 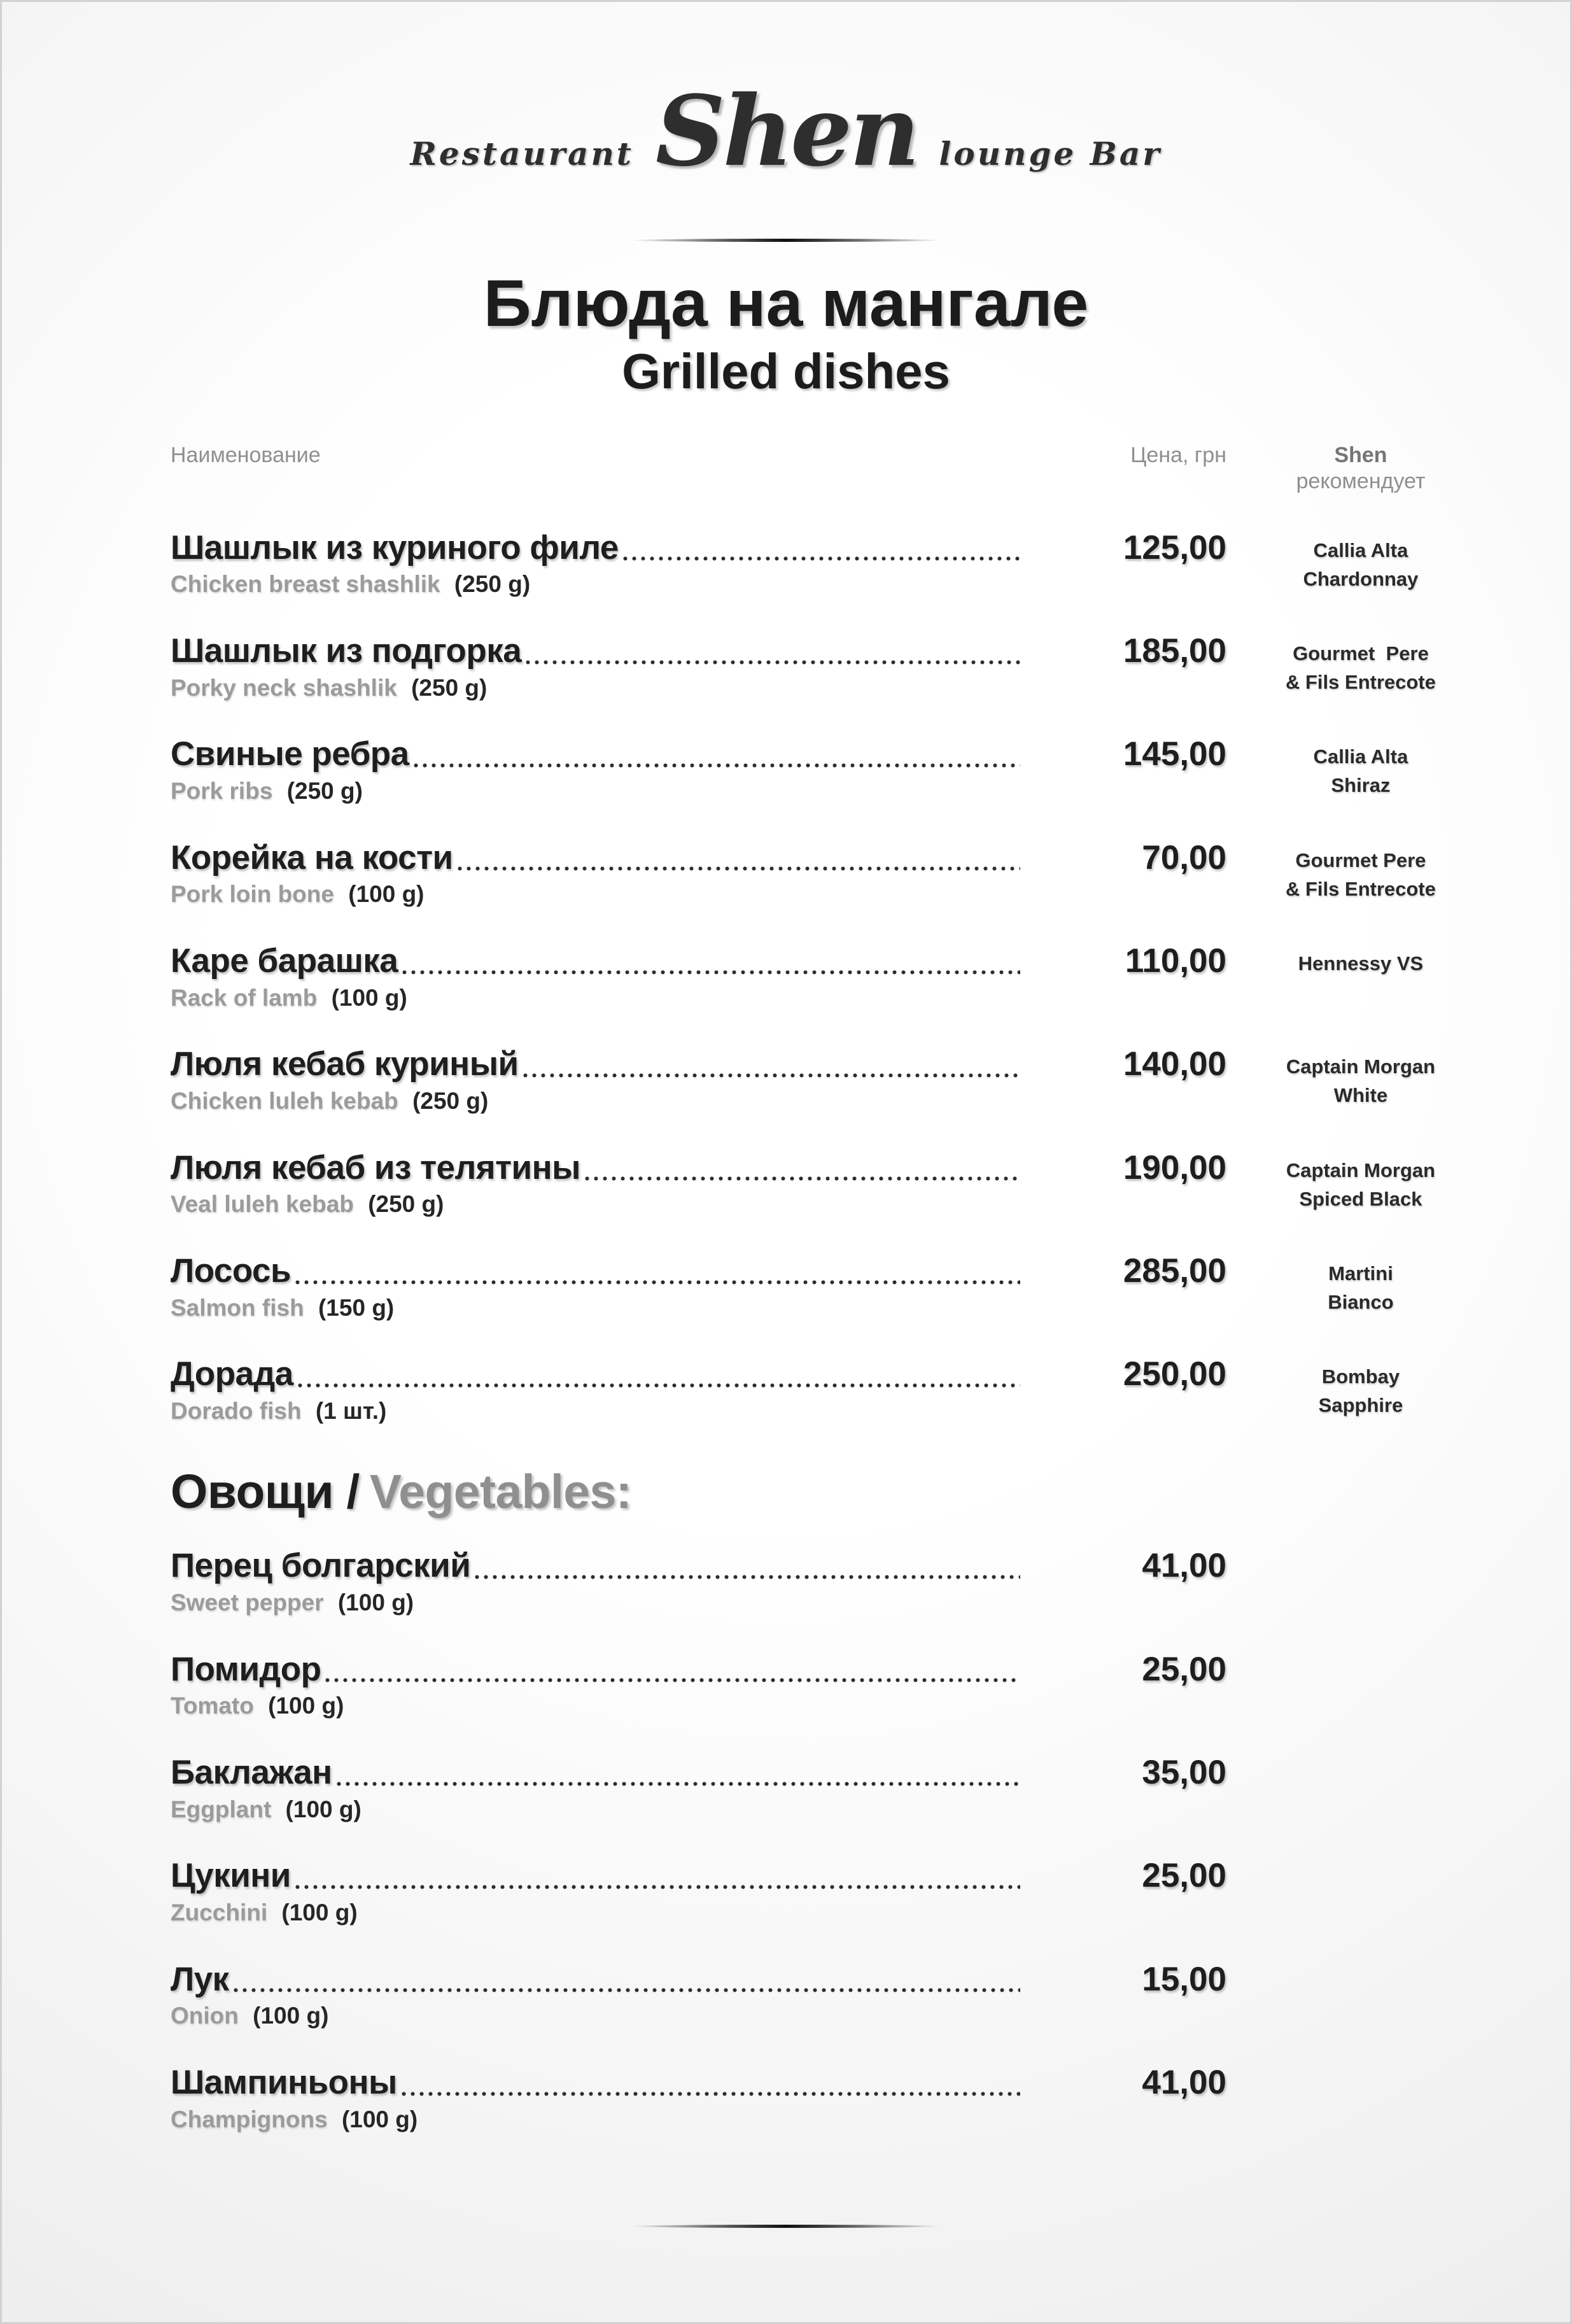 What do you see at coordinates (1360, 1391) in the screenshot?
I see `drink-recommendation: Bombay Sapphire` at bounding box center [1360, 1391].